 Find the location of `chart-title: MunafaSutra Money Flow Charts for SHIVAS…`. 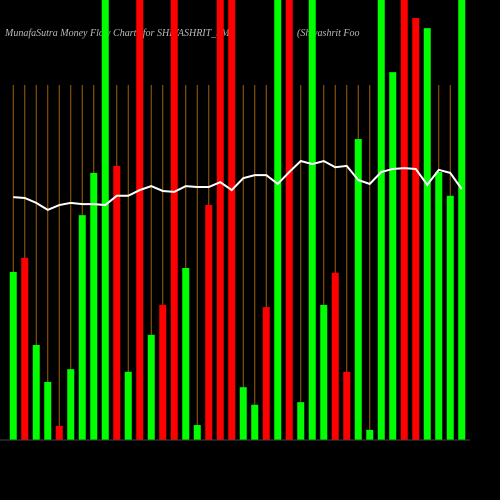

chart-title: MunafaSutra Money Flow Charts for SHIVAS… is located at coordinates (117, 33).